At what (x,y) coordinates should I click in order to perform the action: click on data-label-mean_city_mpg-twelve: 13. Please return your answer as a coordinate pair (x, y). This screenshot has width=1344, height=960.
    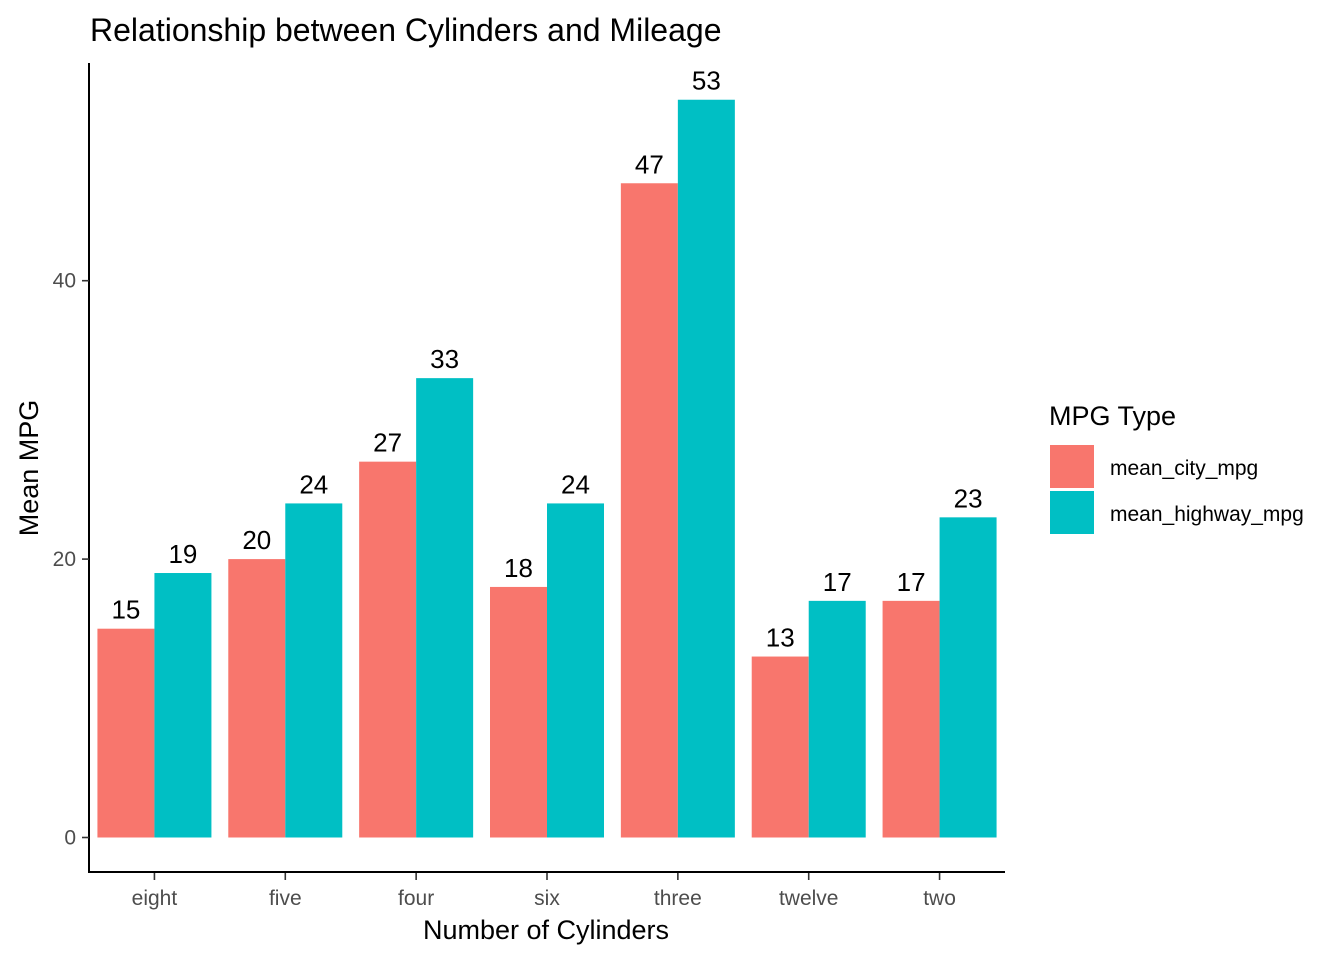
    Looking at the image, I should click on (780, 638).